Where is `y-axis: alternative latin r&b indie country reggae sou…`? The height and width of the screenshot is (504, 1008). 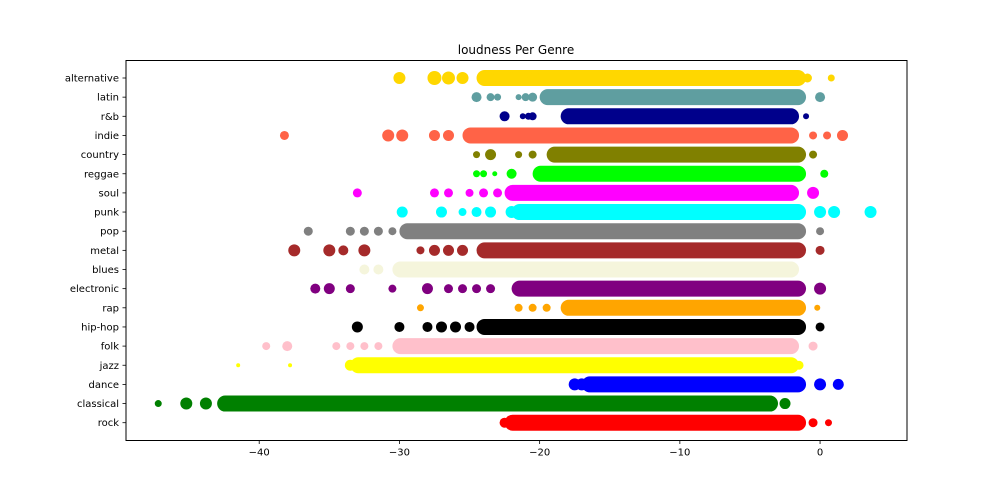 y-axis: alternative latin r&b indie country reggae sou… is located at coordinates (95, 251).